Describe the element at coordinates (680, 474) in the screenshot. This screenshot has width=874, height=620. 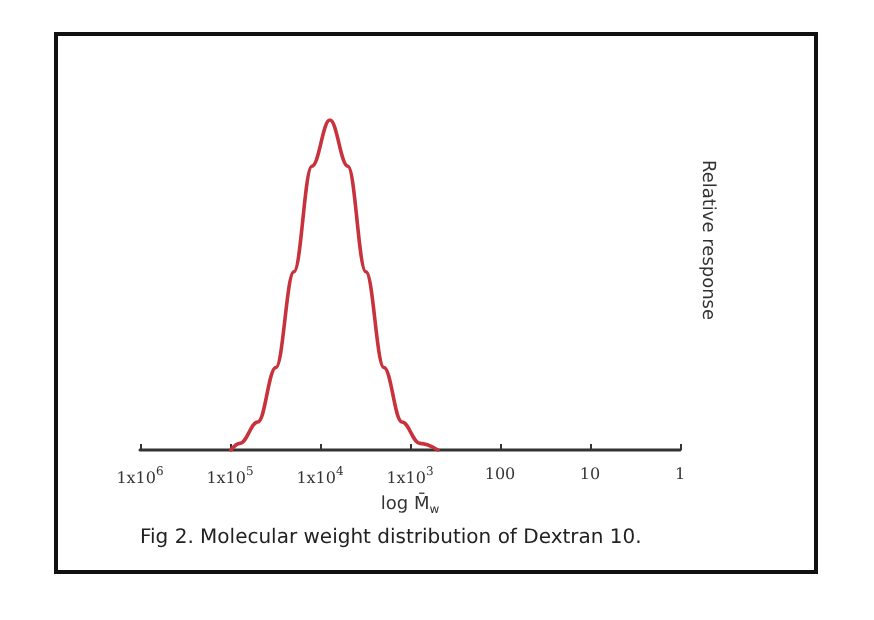
I see `x-tick-label: 1` at that location.